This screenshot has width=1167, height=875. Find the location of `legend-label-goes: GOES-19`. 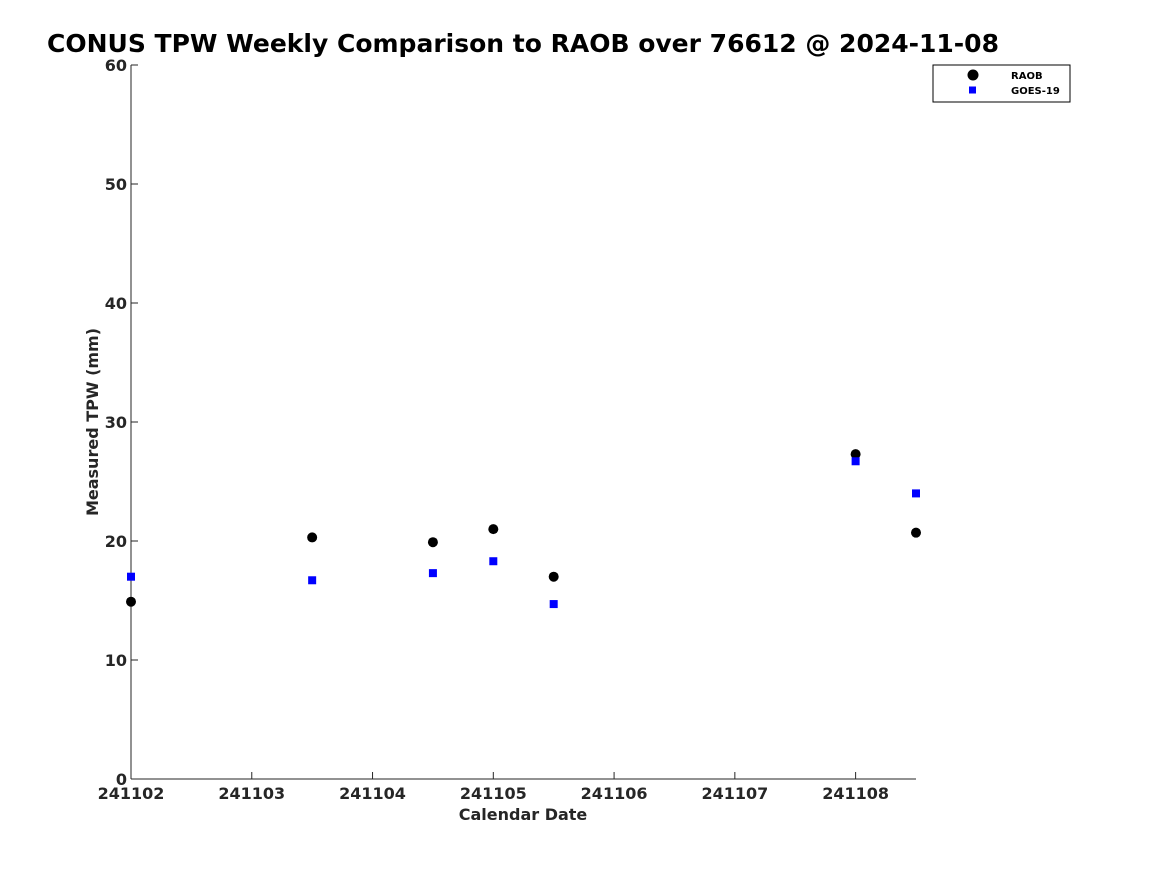

legend-label-goes: GOES-19 is located at coordinates (1035, 91).